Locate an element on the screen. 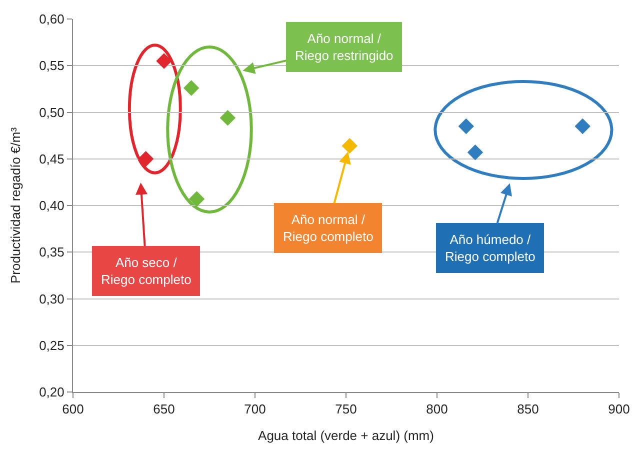 This screenshot has height=453, width=642. annotation: Año húmedo / Riego completo is located at coordinates (490, 248).